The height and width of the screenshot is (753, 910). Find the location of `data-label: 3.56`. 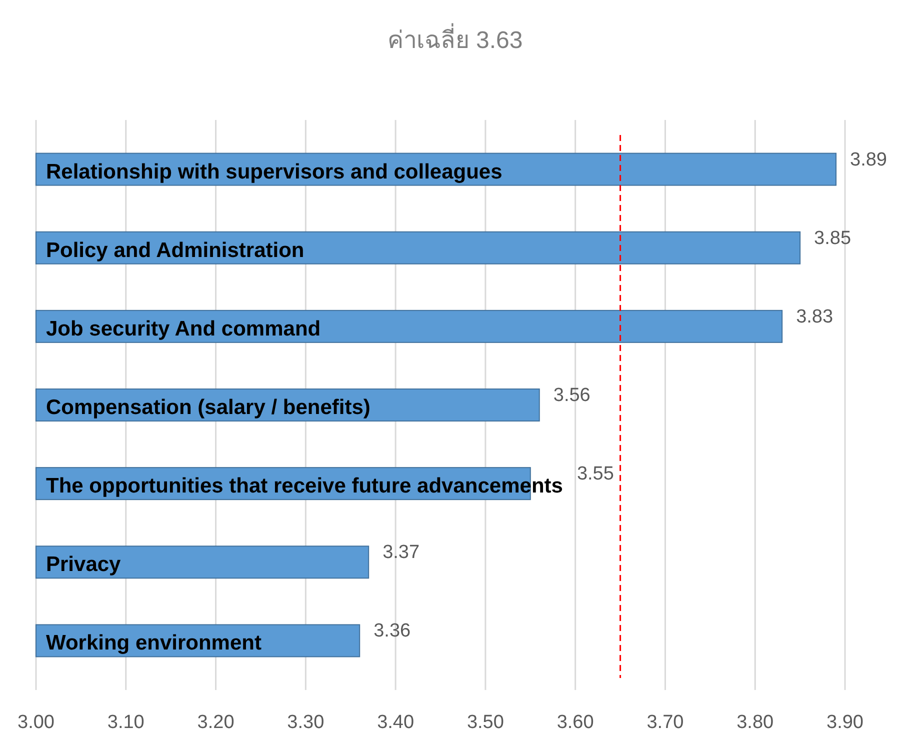

data-label: 3.56 is located at coordinates (571, 395).